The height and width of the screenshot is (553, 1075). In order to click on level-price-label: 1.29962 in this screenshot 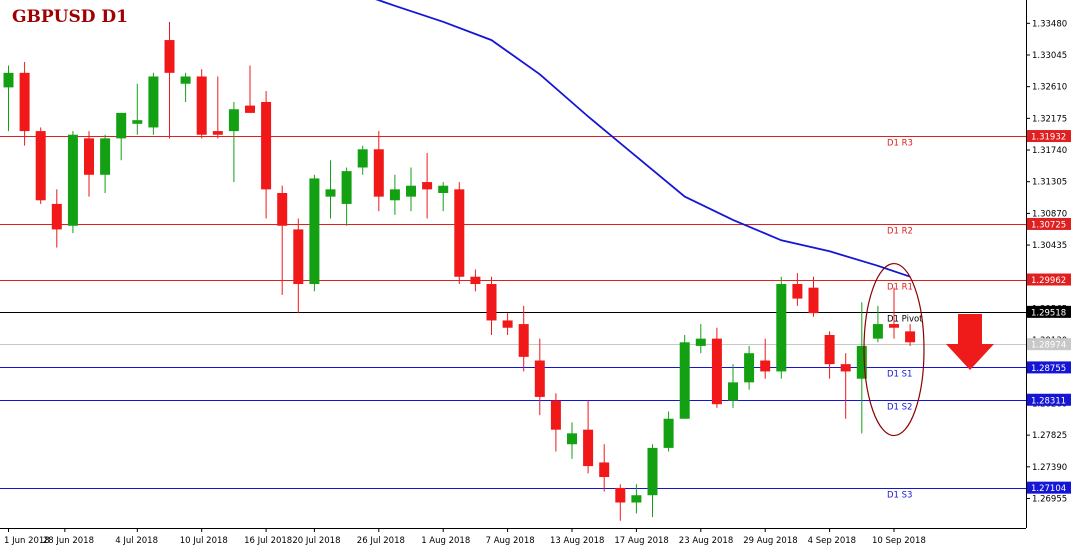, I will do `click(1048, 281)`.